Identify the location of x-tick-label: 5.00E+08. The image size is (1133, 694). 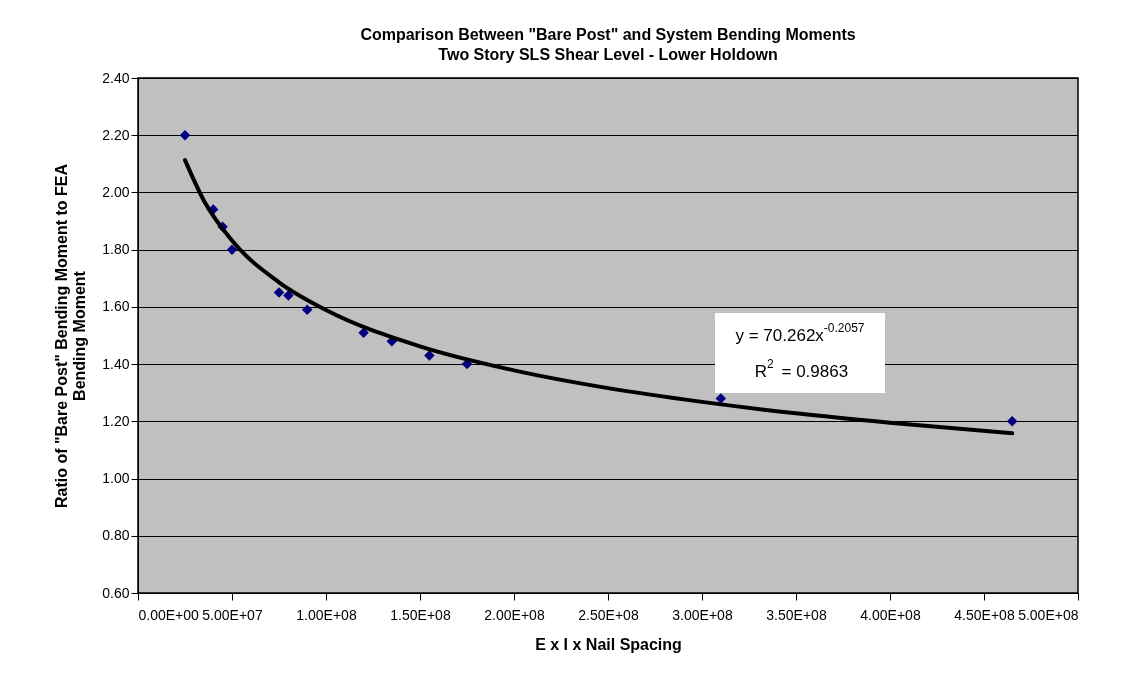
(1048, 614).